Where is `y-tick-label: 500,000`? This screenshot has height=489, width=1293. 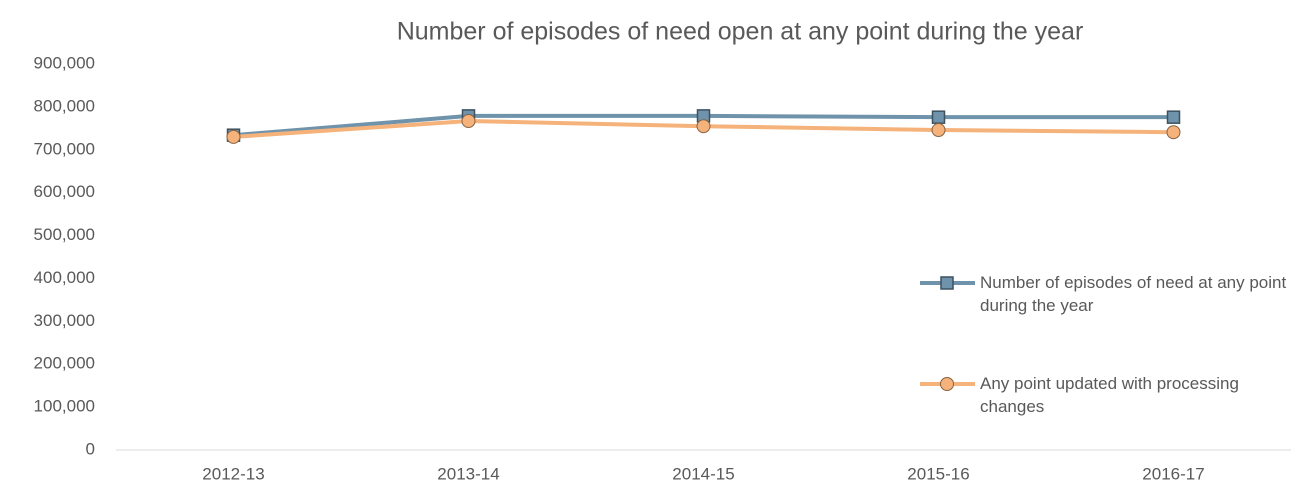
y-tick-label: 500,000 is located at coordinates (64, 234).